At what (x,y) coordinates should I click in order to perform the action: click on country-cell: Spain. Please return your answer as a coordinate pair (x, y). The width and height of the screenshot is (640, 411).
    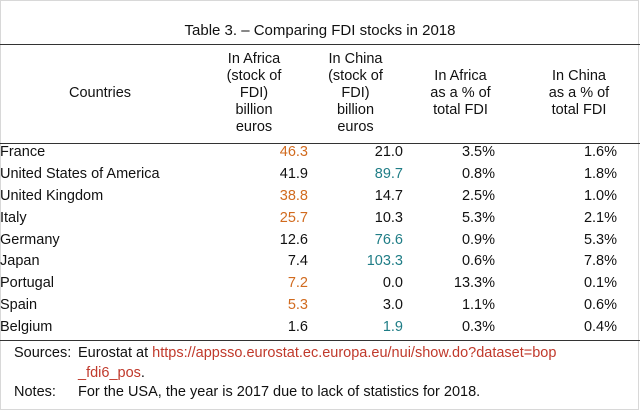
    Looking at the image, I should click on (19, 304).